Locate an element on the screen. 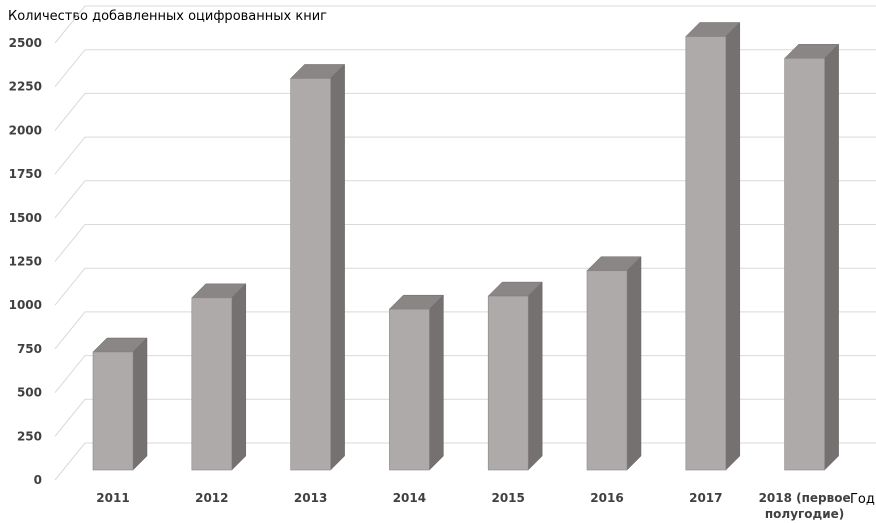 The width and height of the screenshot is (876, 523). y-tick-label: 500 is located at coordinates (29, 393).